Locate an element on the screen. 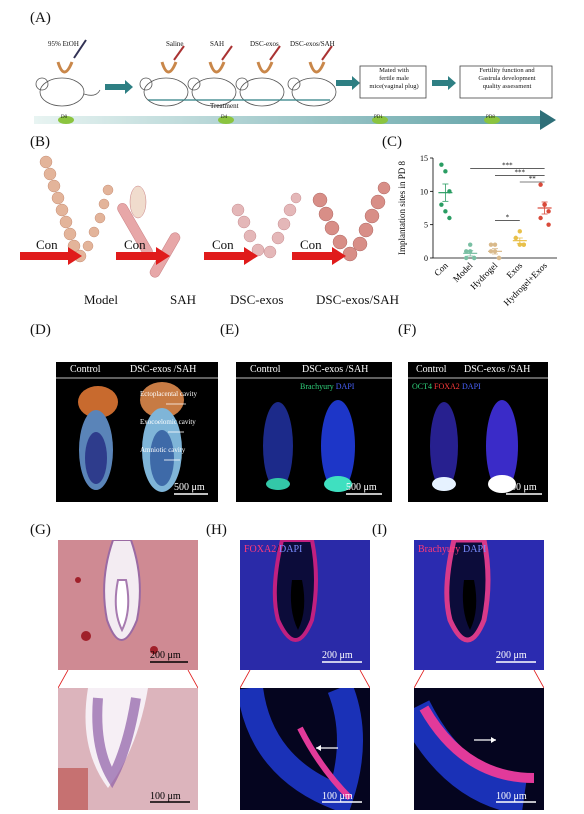  histology-g-bottom: 100 μm is located at coordinates (128, 749).